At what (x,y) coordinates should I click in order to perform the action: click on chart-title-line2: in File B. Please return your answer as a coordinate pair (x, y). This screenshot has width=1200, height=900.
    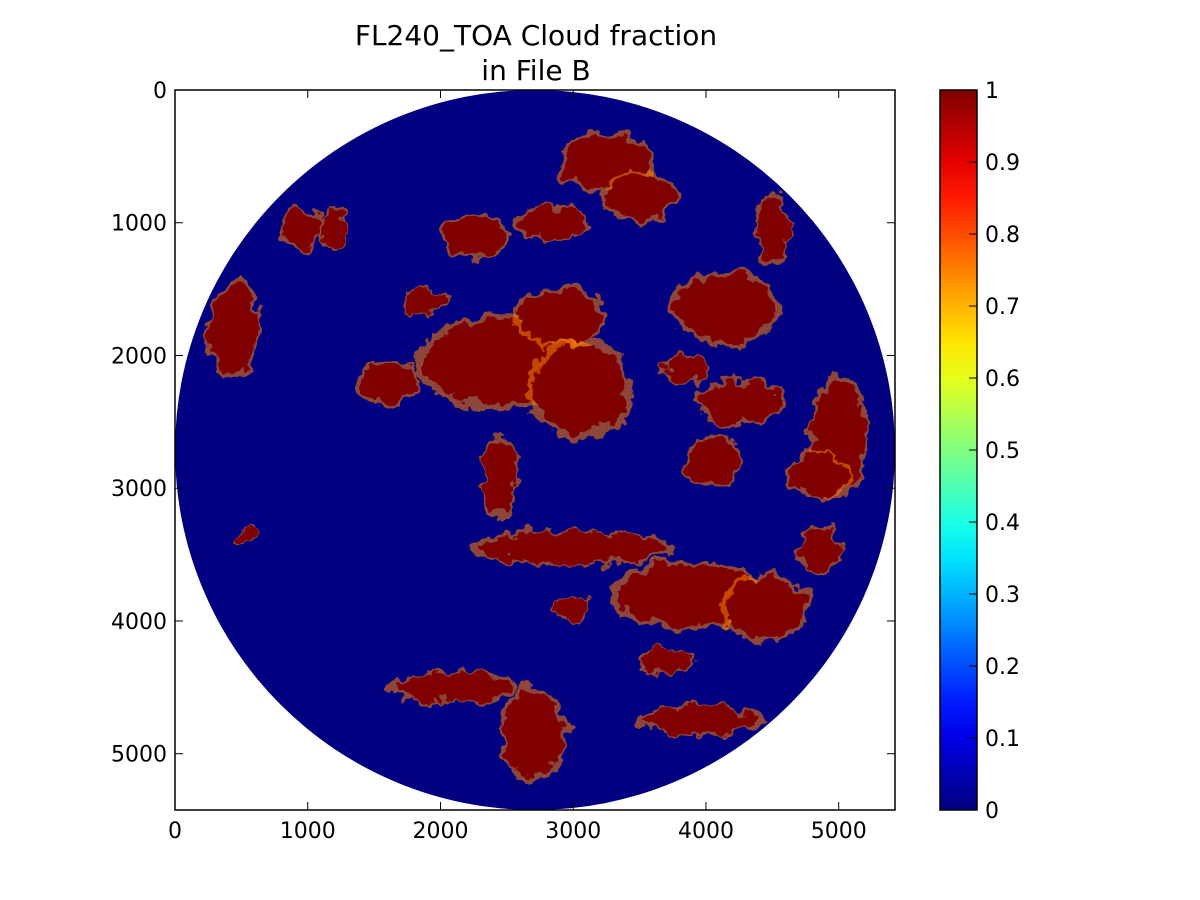
    Looking at the image, I should click on (535, 70).